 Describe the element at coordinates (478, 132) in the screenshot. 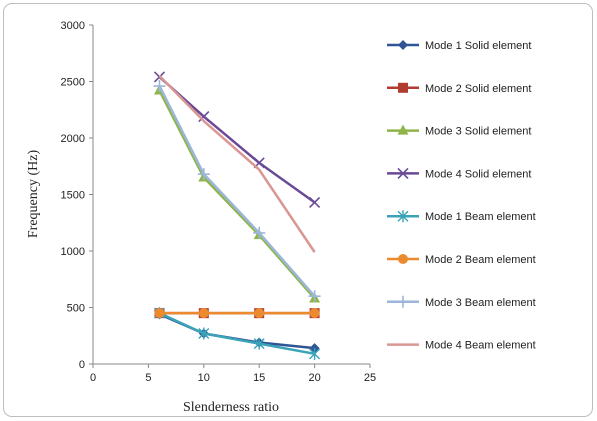

I see `legend-label: Mode 3 Solid element` at that location.